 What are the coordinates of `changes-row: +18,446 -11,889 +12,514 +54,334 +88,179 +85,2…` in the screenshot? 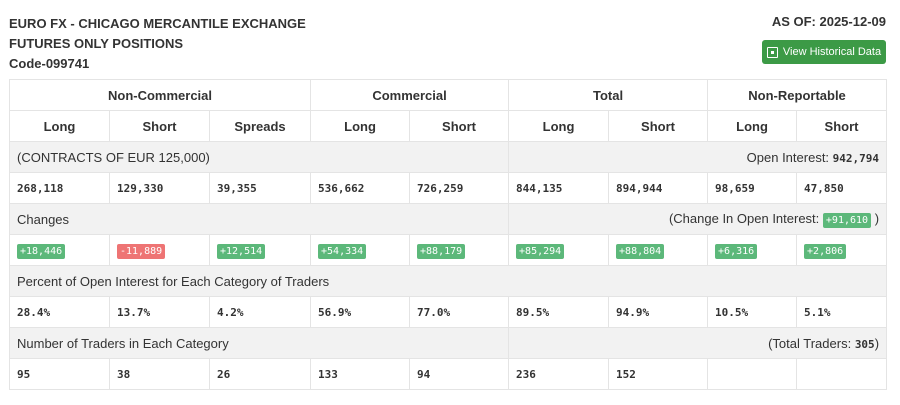 It's located at (448, 250).